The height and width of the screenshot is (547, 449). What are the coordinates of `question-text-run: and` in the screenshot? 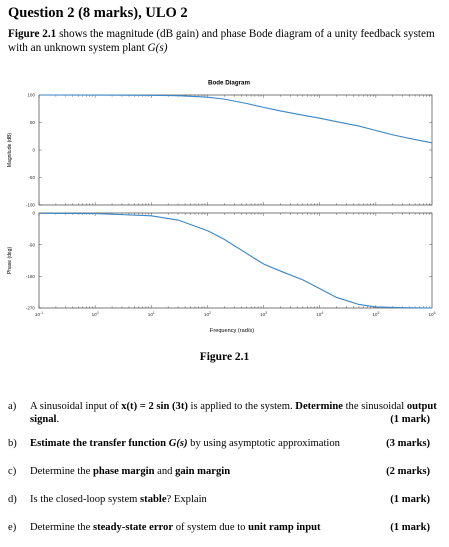 It's located at (165, 471).